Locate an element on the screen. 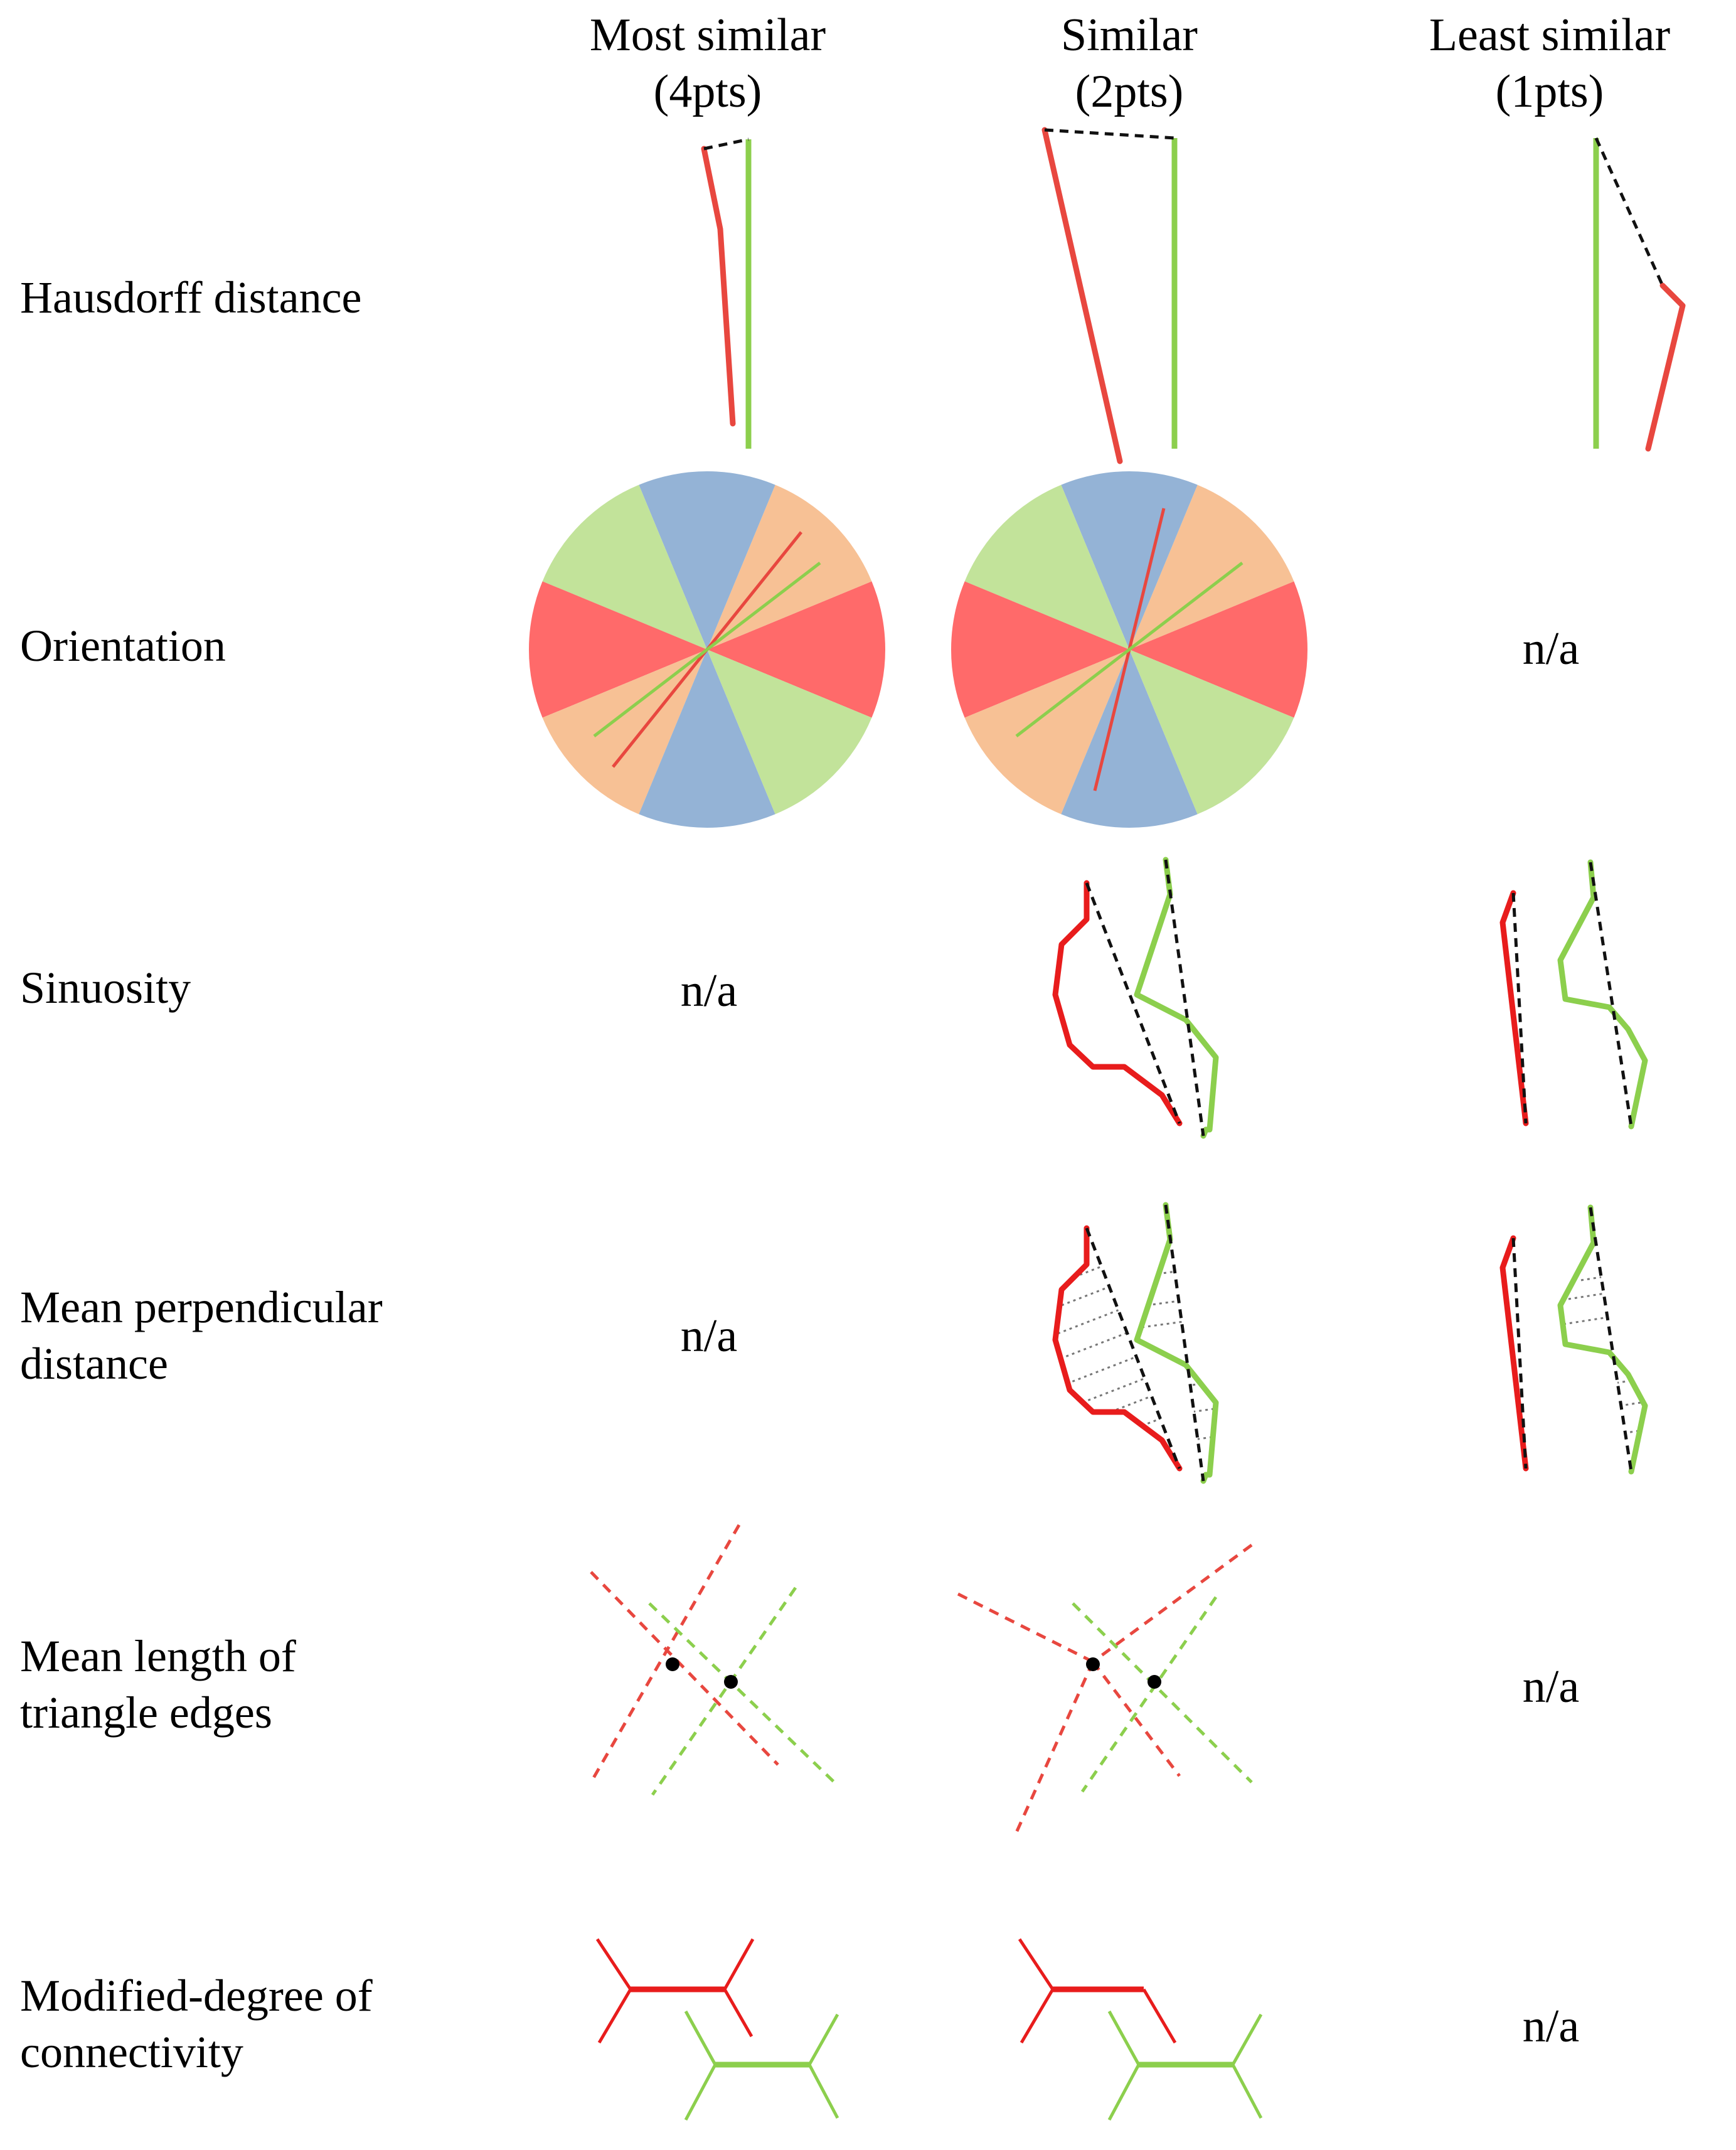 This screenshot has height=2150, width=1736. header-least-similar-points: (1pts) is located at coordinates (1550, 91).